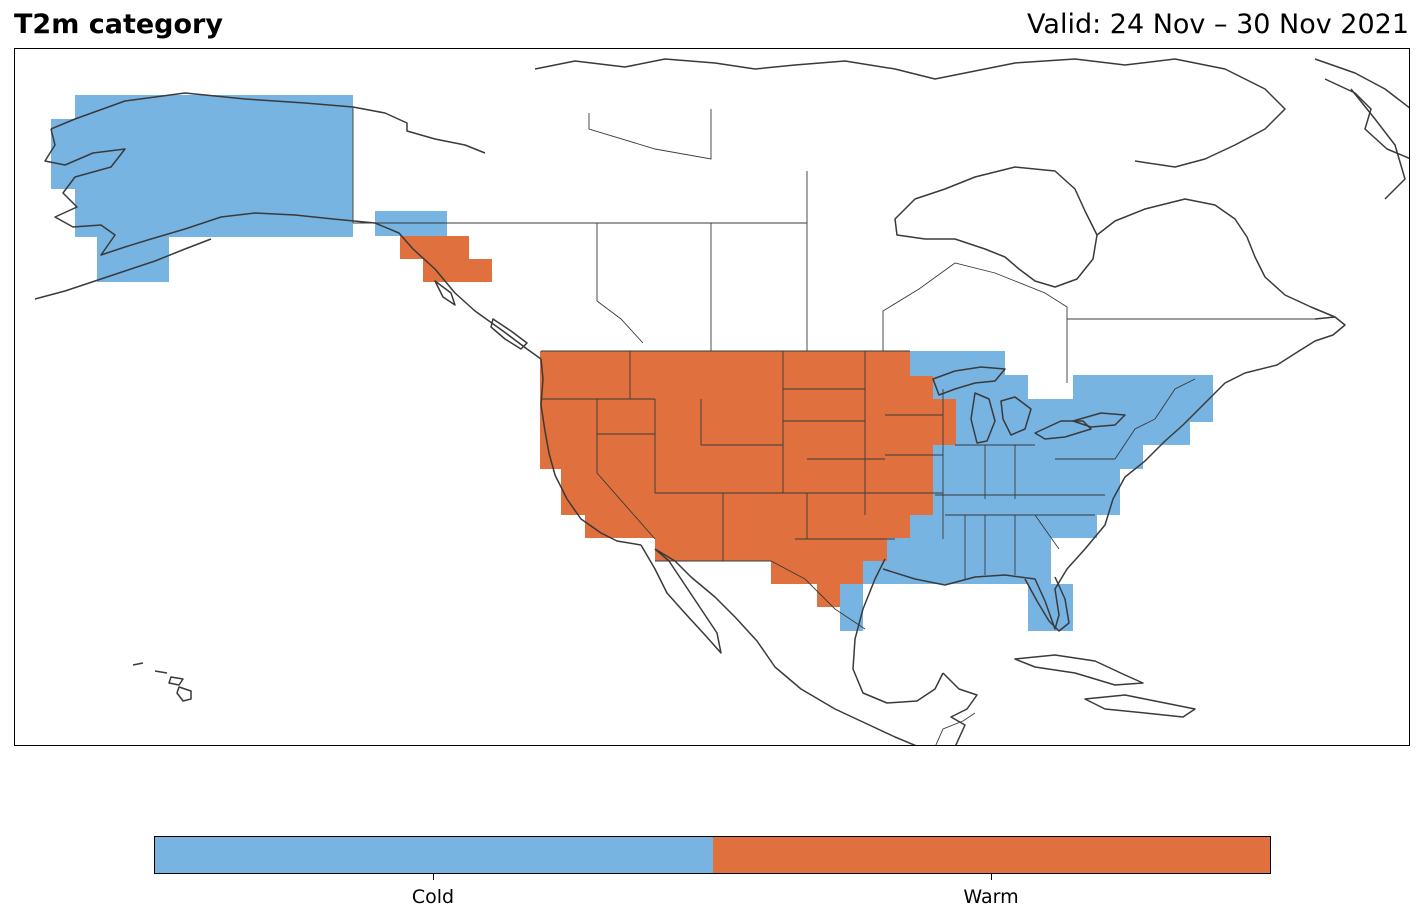  Describe the element at coordinates (133, 259) in the screenshot. I see `cold-region-alaska-south` at that location.